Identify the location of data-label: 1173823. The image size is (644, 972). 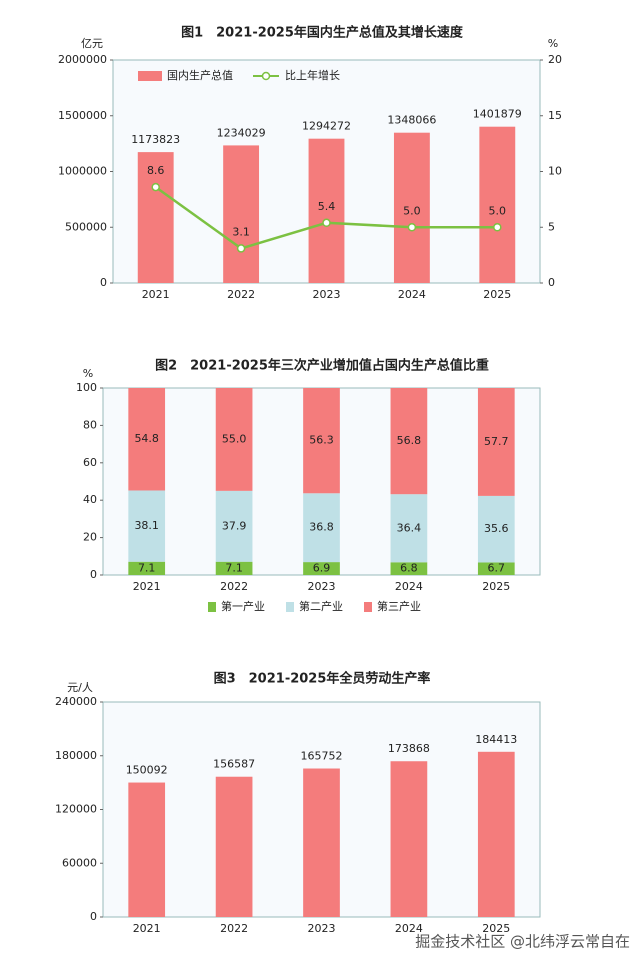
(155, 139).